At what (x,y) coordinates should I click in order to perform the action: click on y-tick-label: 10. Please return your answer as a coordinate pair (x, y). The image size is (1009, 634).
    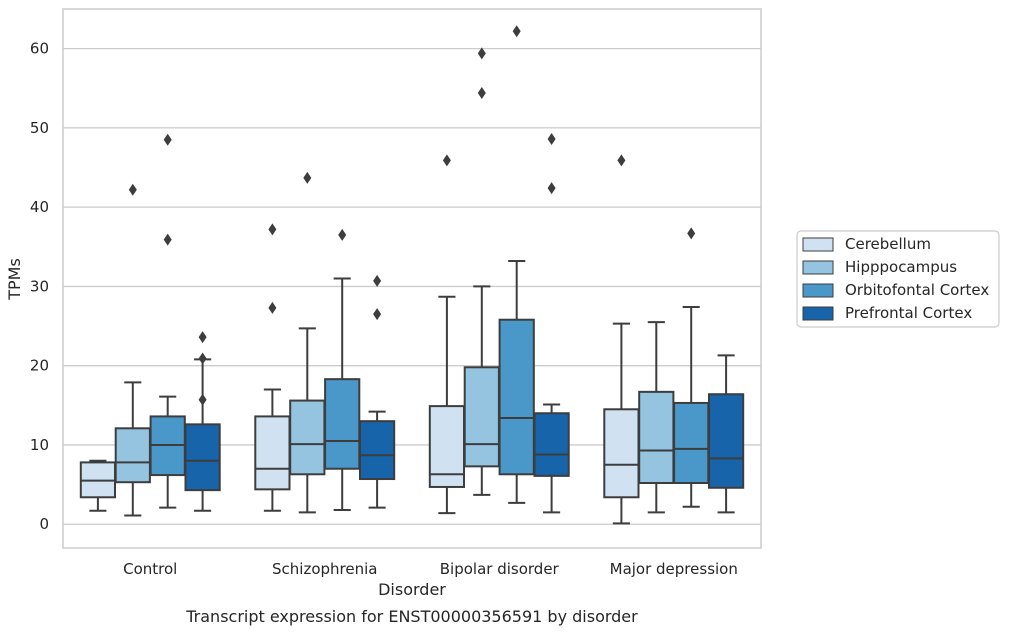
    Looking at the image, I should click on (39, 445).